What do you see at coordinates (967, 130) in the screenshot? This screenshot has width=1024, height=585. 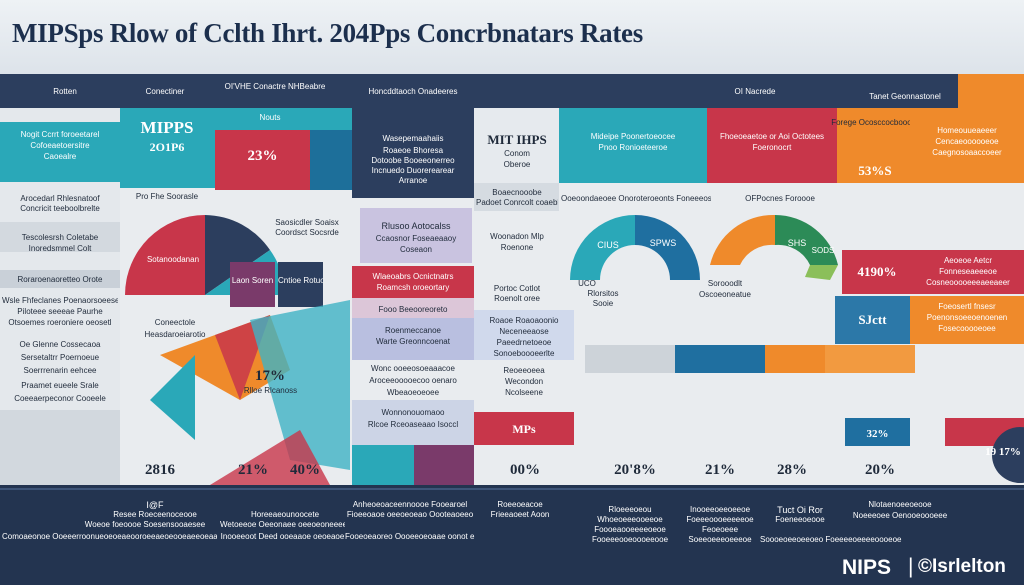 I see `right-line-1: Homeouueaeeer` at bounding box center [967, 130].